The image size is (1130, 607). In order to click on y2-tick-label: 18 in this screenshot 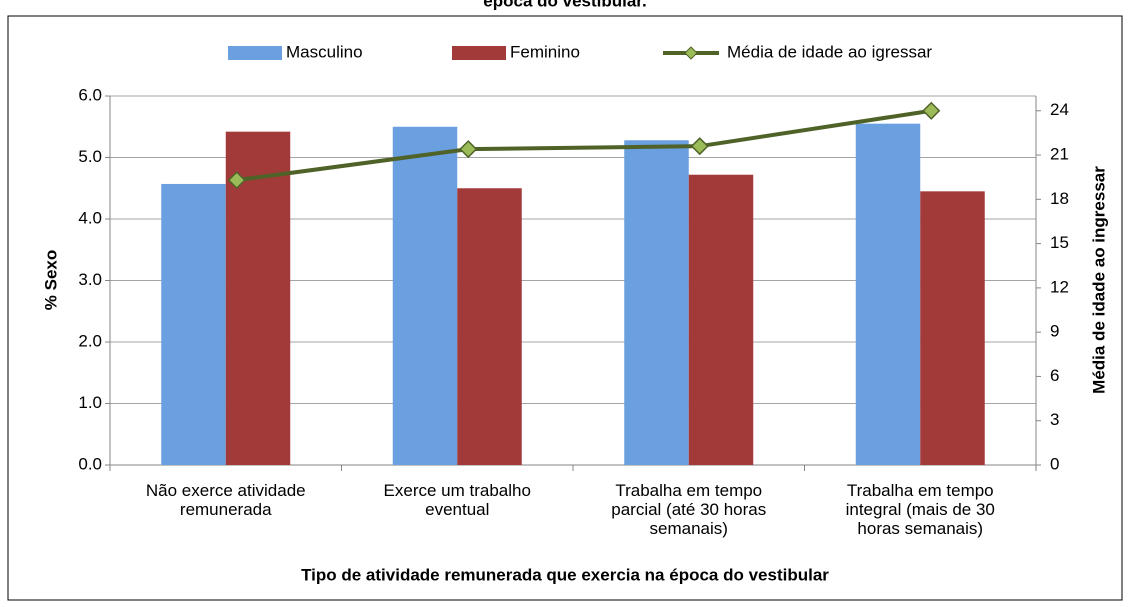, I will do `click(1059, 198)`.